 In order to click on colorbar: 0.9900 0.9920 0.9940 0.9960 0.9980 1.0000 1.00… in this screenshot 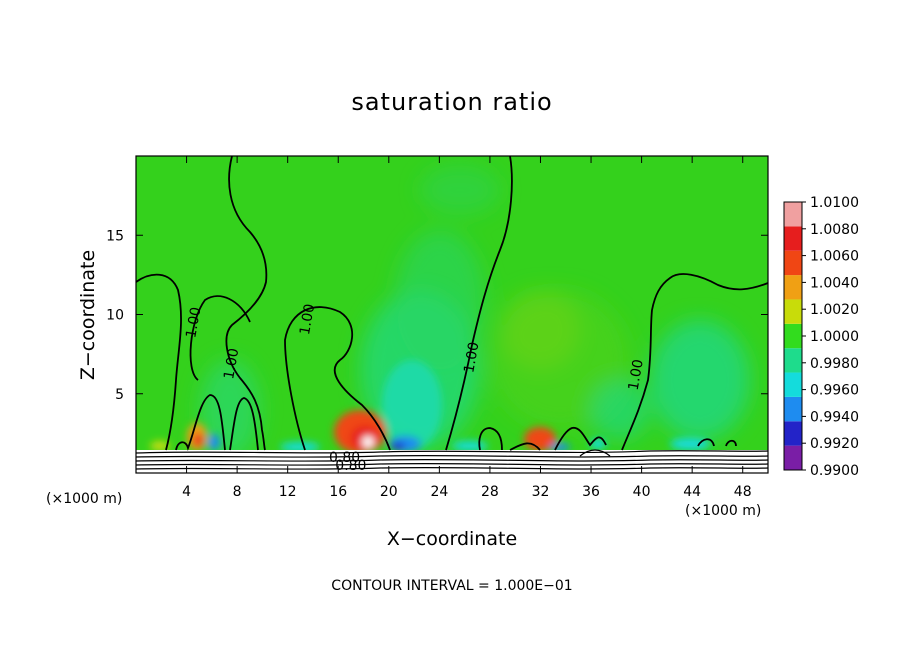, I will do `click(821, 337)`.